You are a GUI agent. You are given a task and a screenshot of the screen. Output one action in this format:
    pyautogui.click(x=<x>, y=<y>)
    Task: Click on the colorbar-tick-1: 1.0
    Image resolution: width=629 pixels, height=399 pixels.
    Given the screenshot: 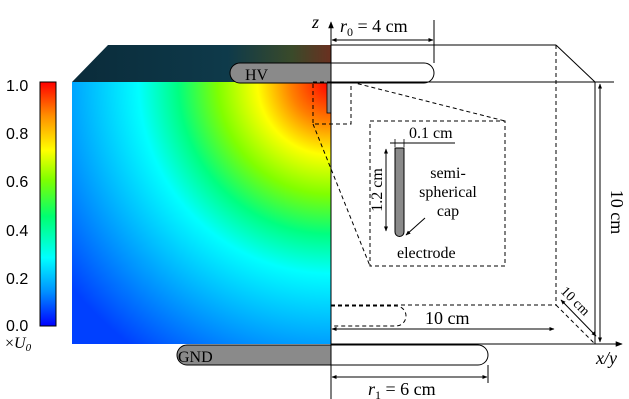 What is the action you would take?
    pyautogui.click(x=17, y=86)
    